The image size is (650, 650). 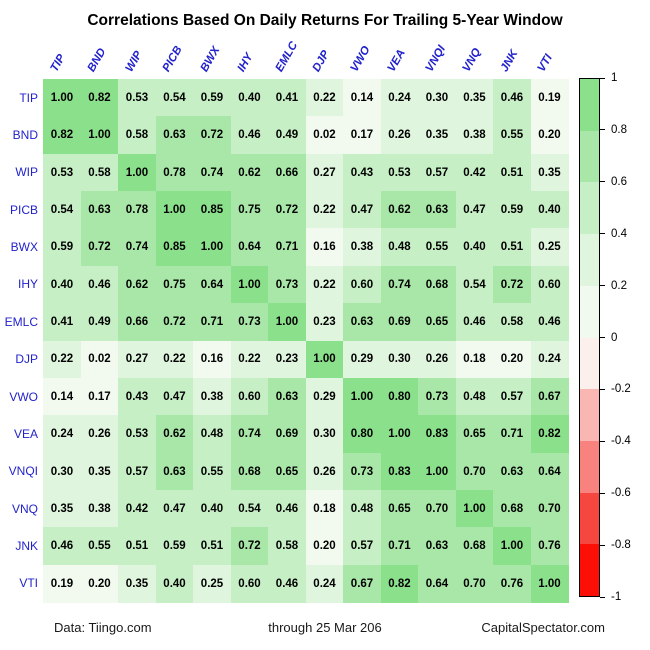 What do you see at coordinates (137, 359) in the screenshot?
I see `heatmap-cell: 0.27` at bounding box center [137, 359].